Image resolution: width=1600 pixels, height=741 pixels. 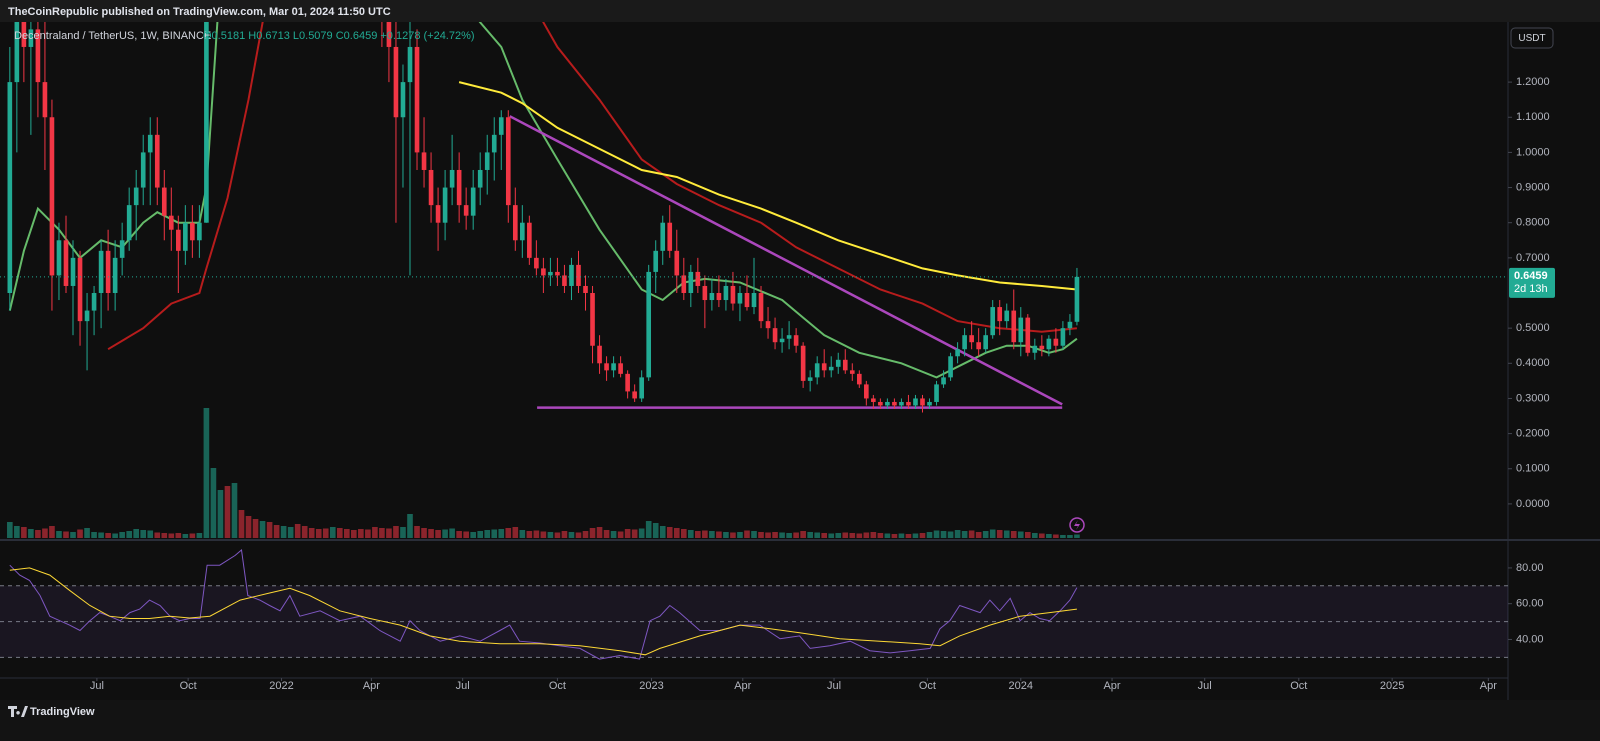 What do you see at coordinates (1533, 152) in the screenshot?
I see `y-tick-label: 1.0000` at bounding box center [1533, 152].